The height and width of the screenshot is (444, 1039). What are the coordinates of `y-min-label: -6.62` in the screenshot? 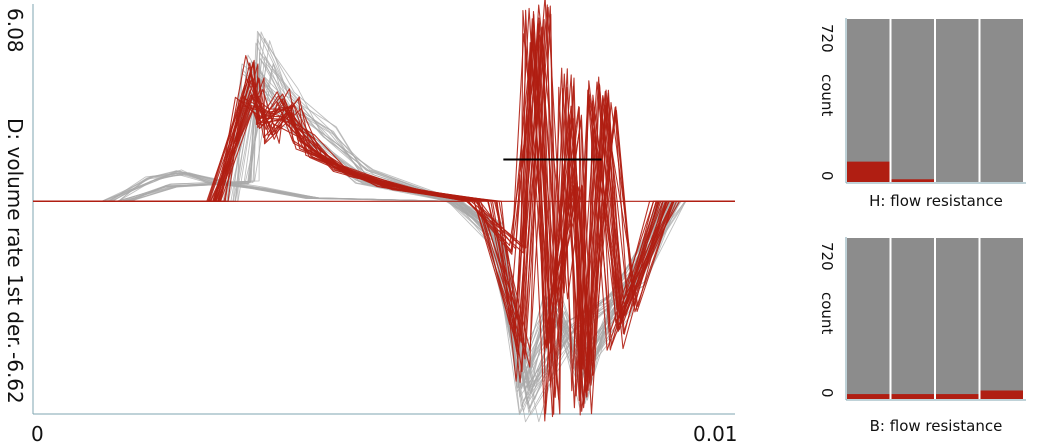 It's located at (15, 378).